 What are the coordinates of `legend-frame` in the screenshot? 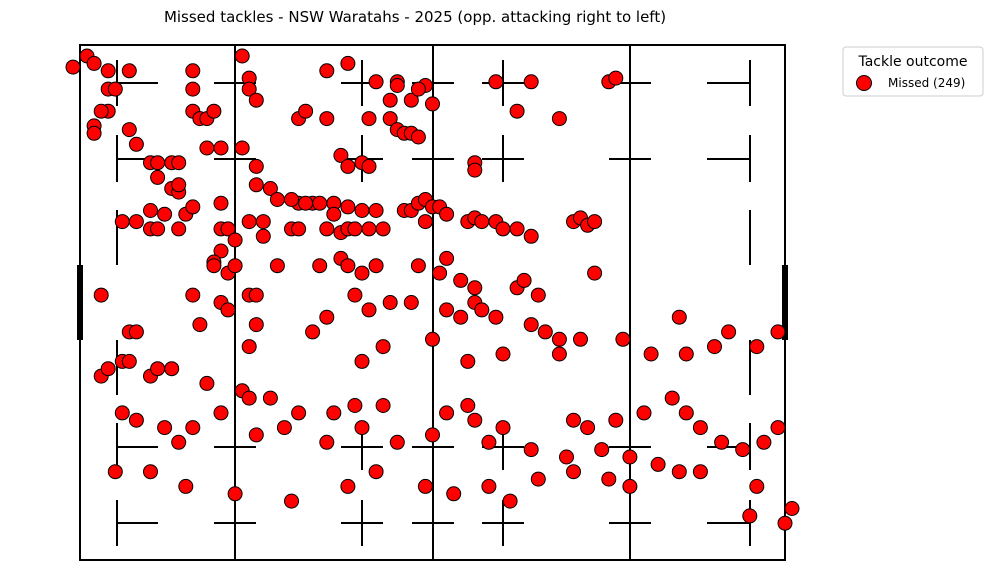 It's located at (913, 71).